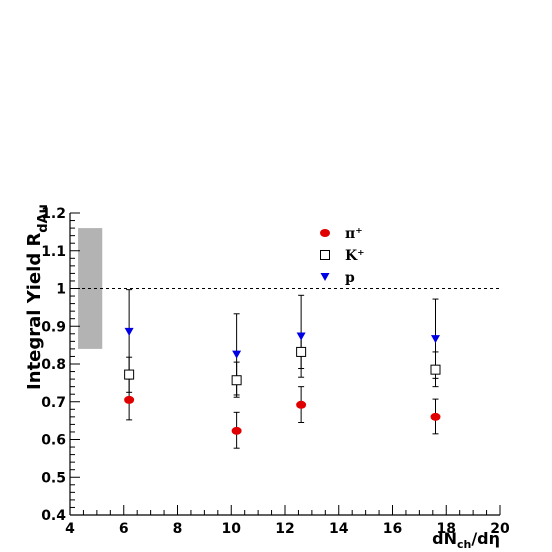  What do you see at coordinates (485, 538) in the screenshot?
I see `x-axis-title-rest: /dη` at bounding box center [485, 538].